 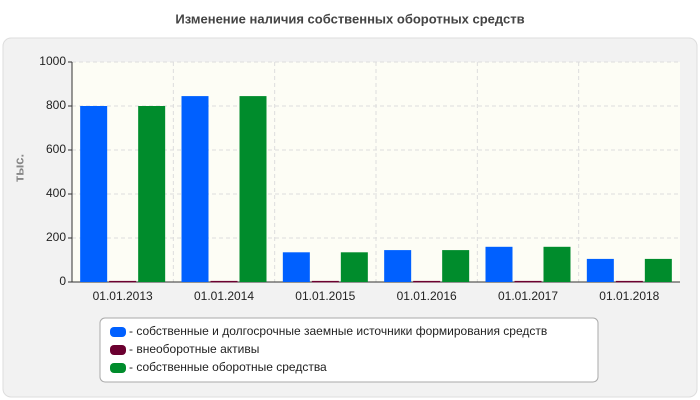 I want to click on y-tick-label: 200, so click(x=56, y=237).